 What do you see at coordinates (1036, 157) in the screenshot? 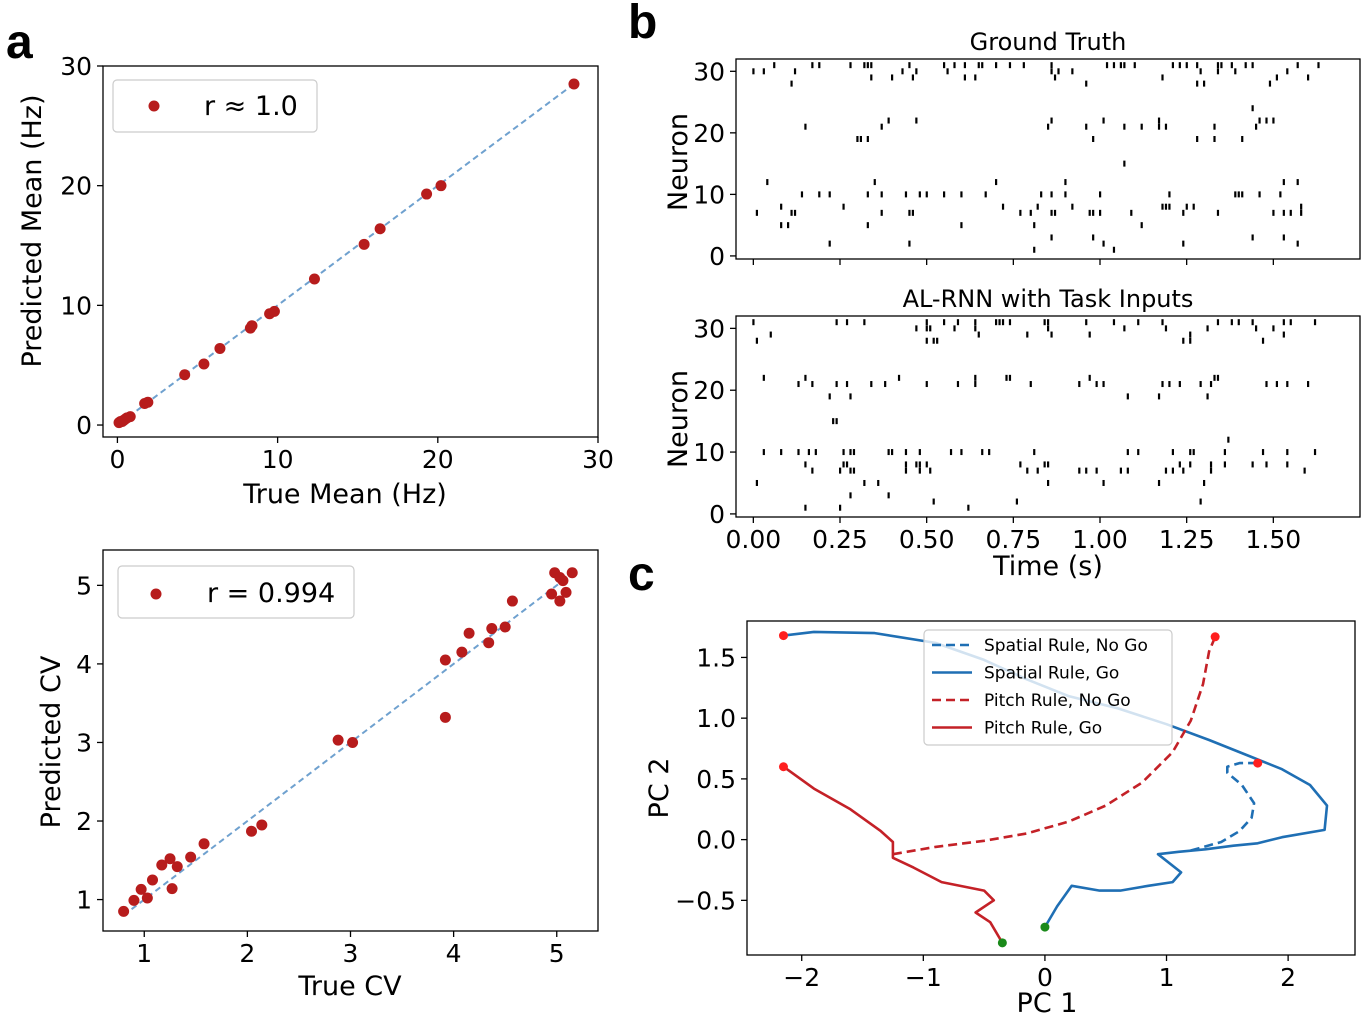
I see `raster1-spikes` at bounding box center [1036, 157].